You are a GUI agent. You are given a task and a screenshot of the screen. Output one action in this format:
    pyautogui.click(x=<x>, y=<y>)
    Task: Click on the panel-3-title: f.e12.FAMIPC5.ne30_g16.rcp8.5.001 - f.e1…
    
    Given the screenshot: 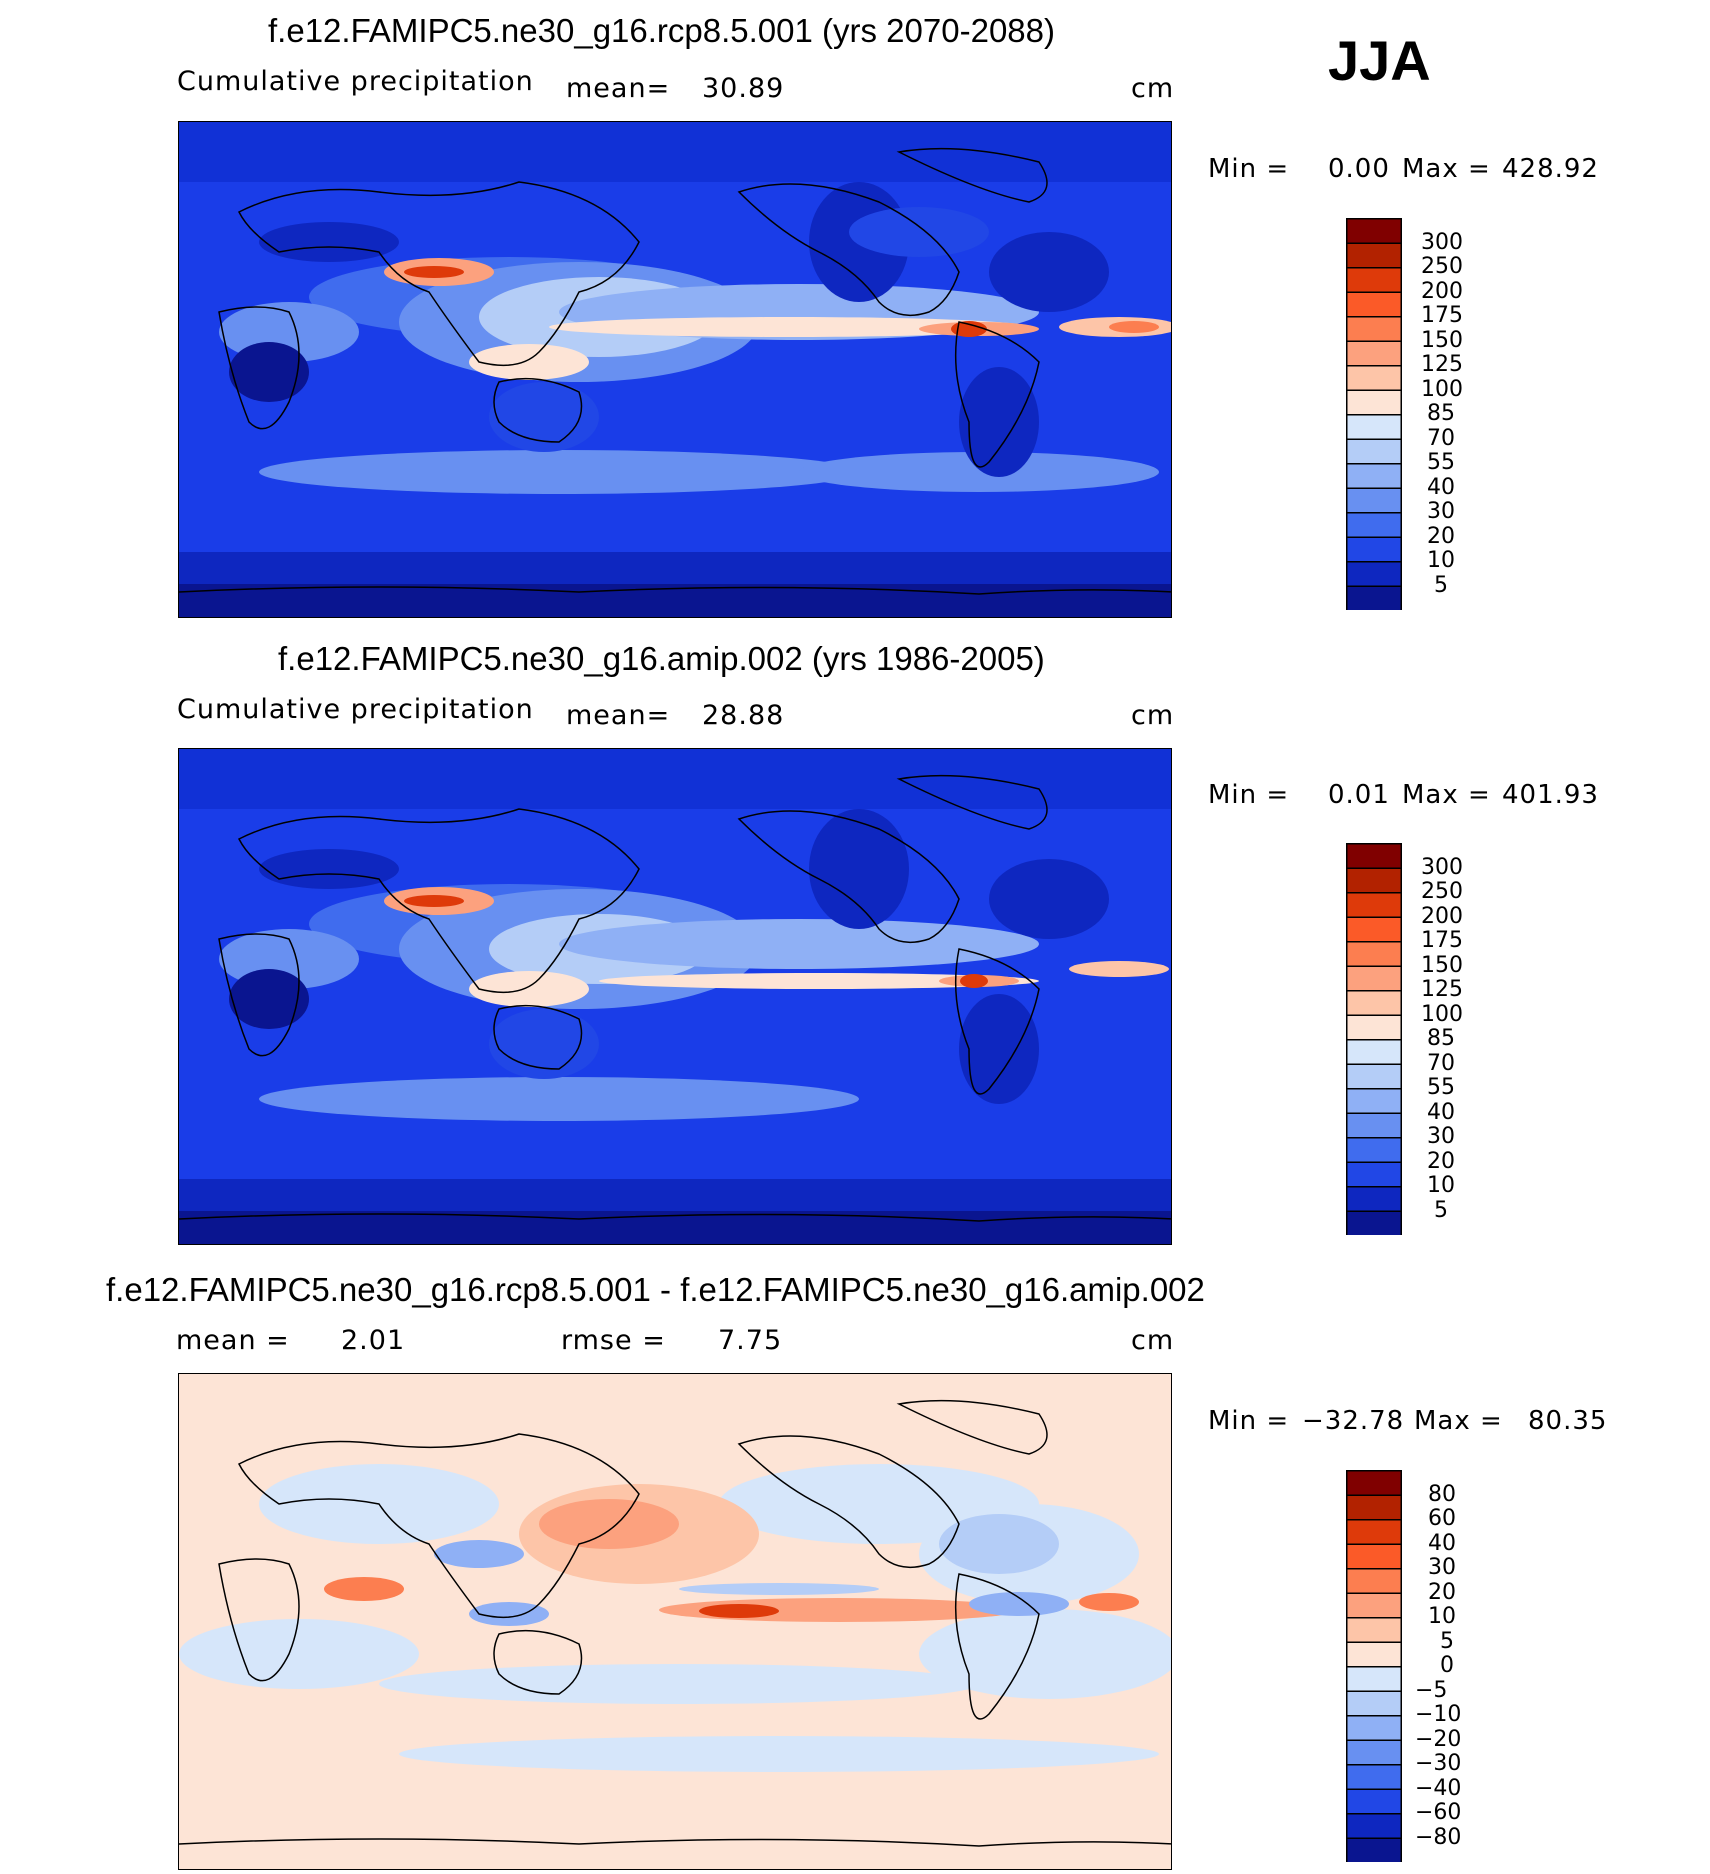 What is the action you would take?
    pyautogui.click(x=655, y=1289)
    